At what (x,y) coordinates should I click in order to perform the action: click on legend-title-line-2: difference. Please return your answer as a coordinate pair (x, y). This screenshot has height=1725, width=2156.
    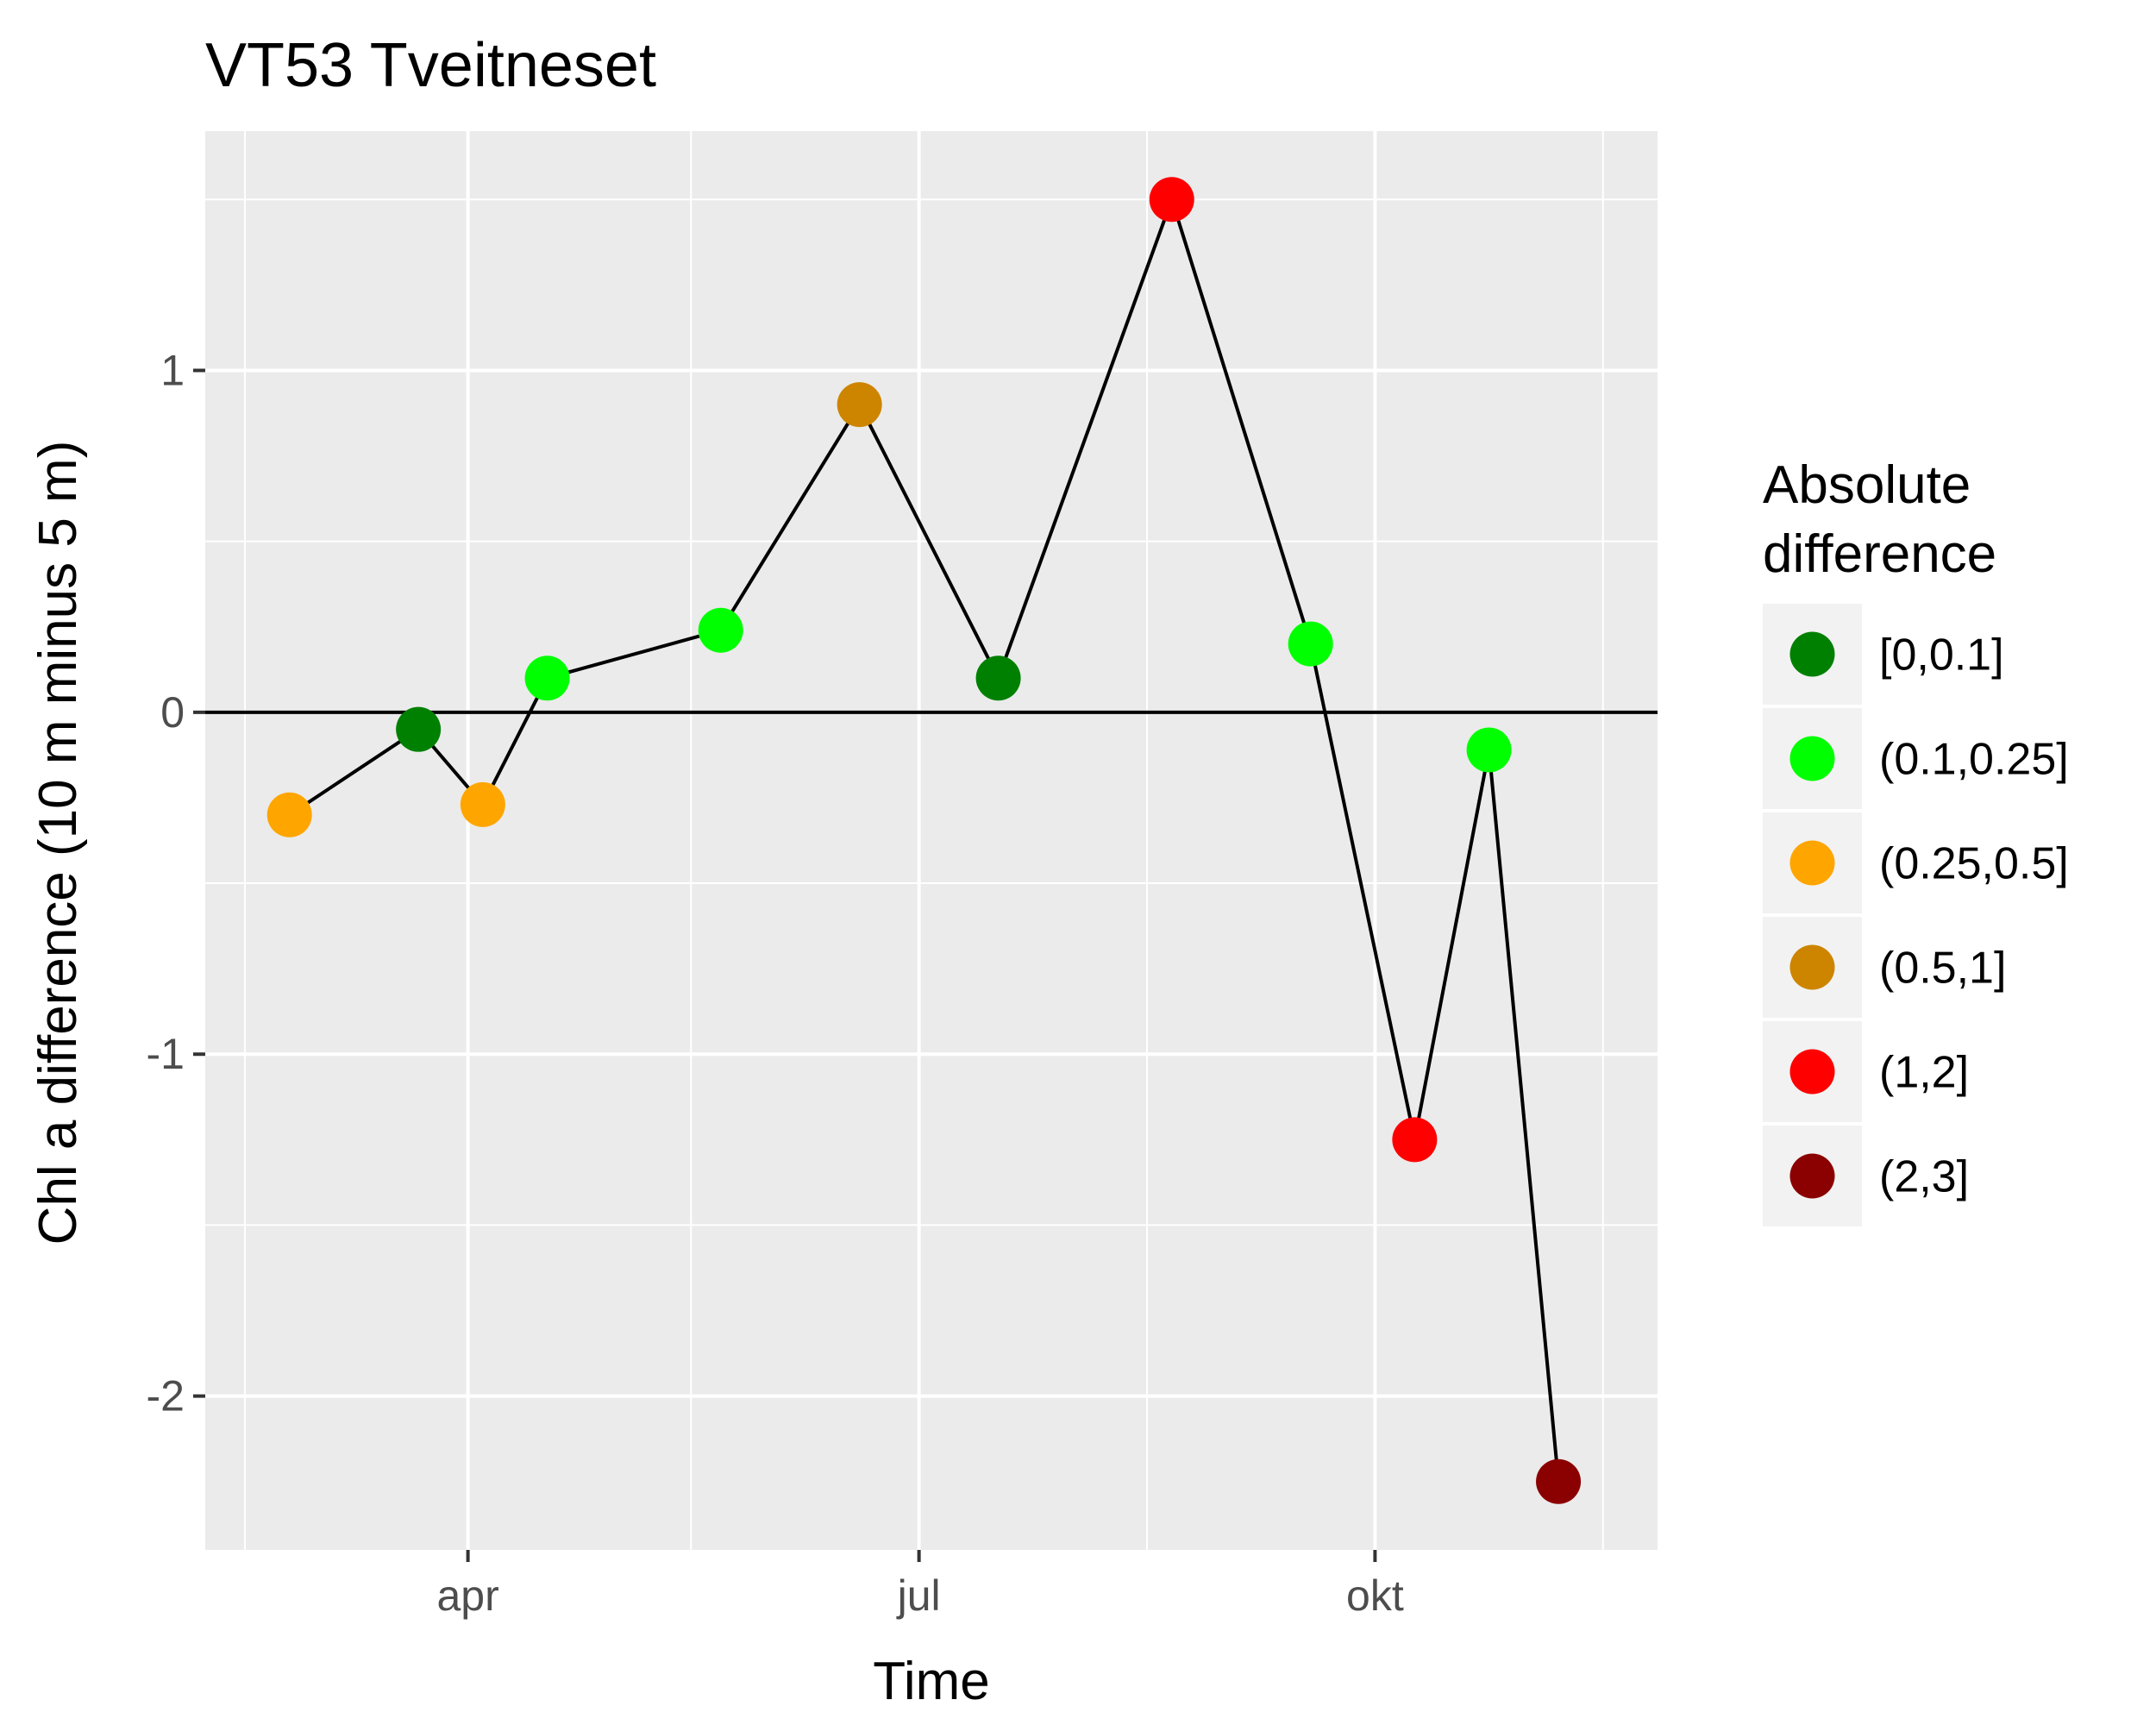
    Looking at the image, I should click on (1879, 554).